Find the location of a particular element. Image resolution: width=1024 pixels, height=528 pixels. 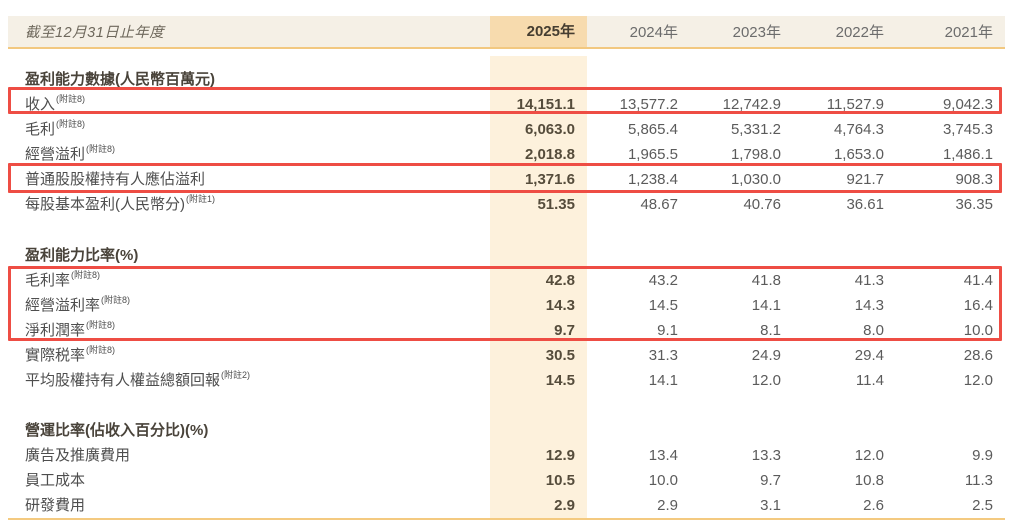

cell-value: 10.8 is located at coordinates (869, 480).